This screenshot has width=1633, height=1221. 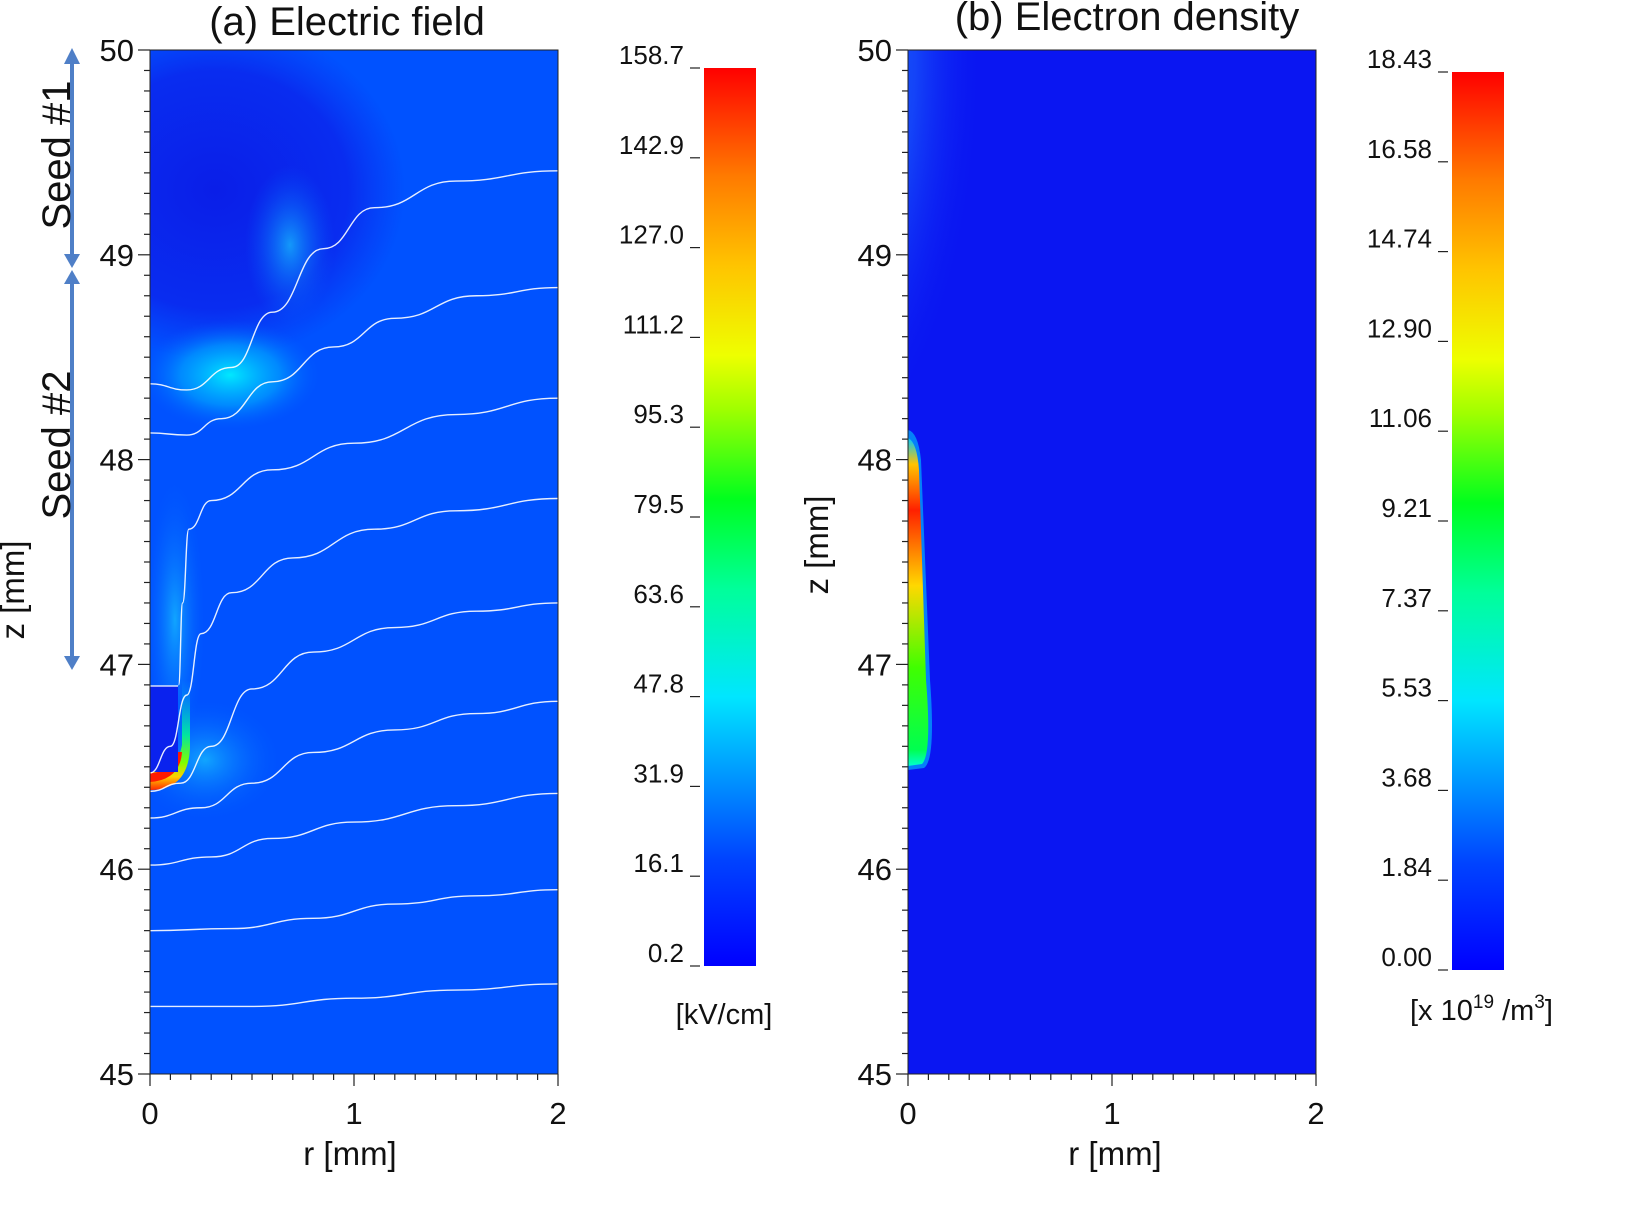 What do you see at coordinates (875, 50) in the screenshot?
I see `axis-b-y-tick-label: 50` at bounding box center [875, 50].